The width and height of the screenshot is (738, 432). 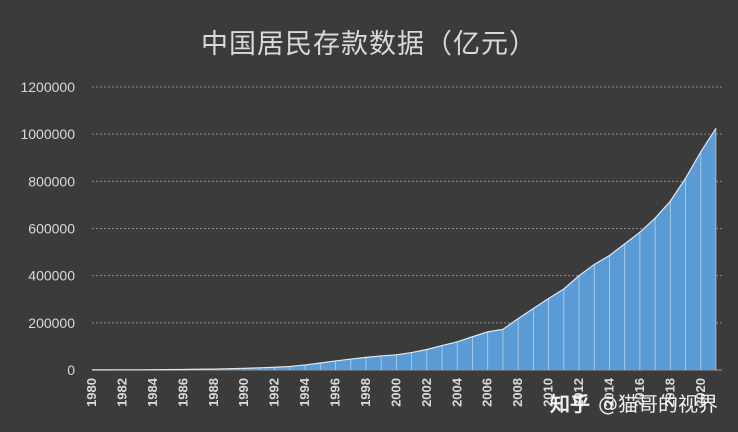 What do you see at coordinates (47, 134) in the screenshot?
I see `y-tick-label: 1000000` at bounding box center [47, 134].